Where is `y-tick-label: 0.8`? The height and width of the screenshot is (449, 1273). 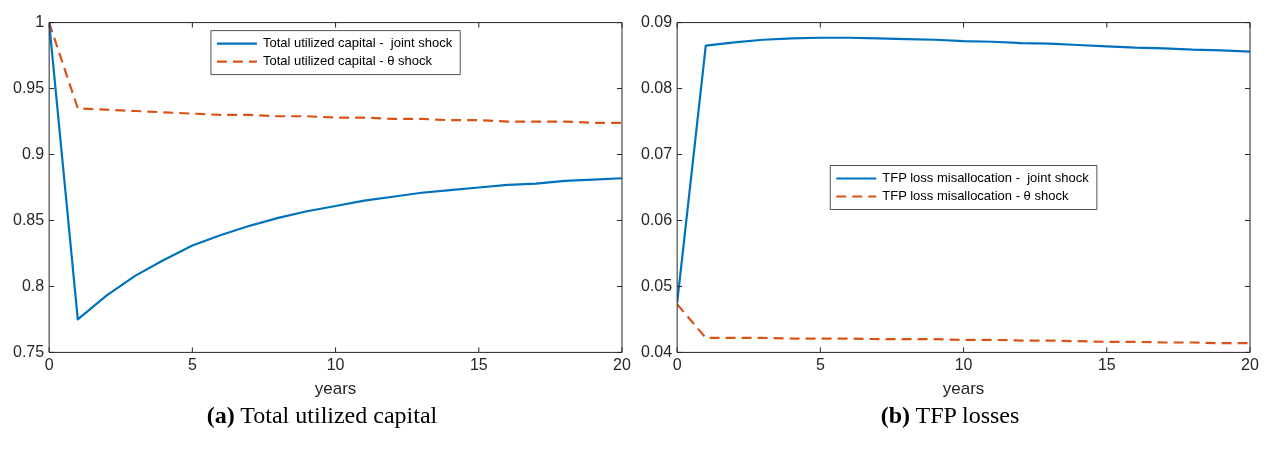
y-tick-label: 0.8 is located at coordinates (33, 285).